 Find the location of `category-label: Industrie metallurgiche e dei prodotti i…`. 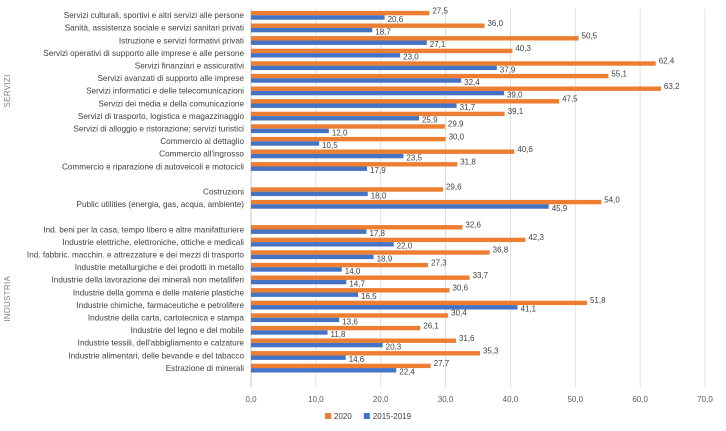

category-label: Industrie metallurgiche e dei prodotti i… is located at coordinates (160, 267).